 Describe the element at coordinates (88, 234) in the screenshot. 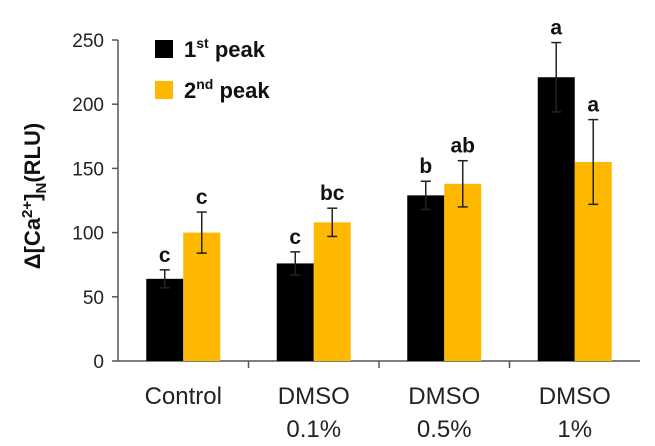

I see `y-tick-label: 100` at that location.